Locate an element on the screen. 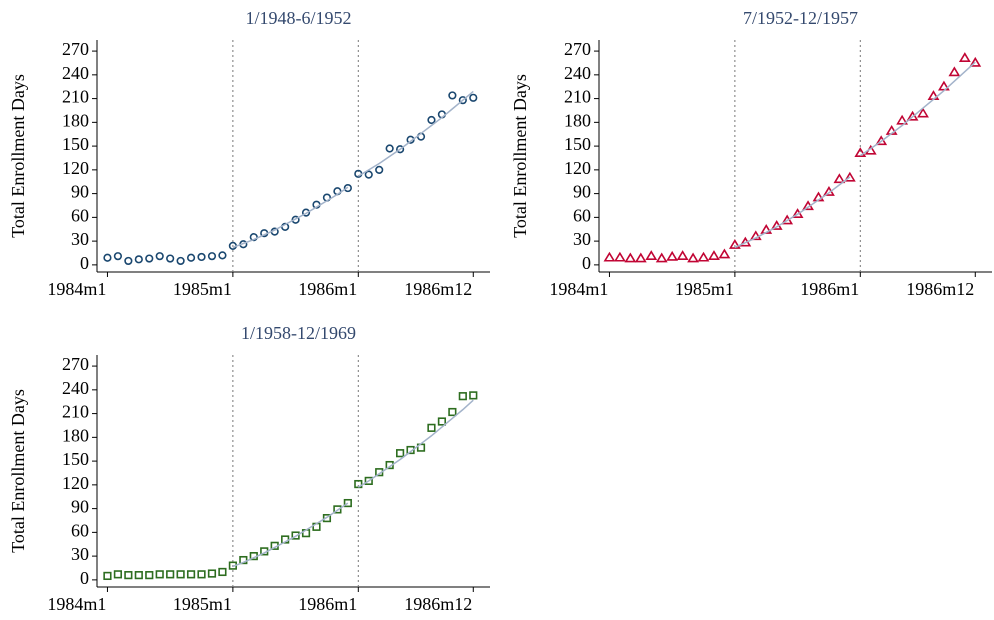 This screenshot has height=620, width=994. chart-title: 7/1952-12/1957 is located at coordinates (800, 18).